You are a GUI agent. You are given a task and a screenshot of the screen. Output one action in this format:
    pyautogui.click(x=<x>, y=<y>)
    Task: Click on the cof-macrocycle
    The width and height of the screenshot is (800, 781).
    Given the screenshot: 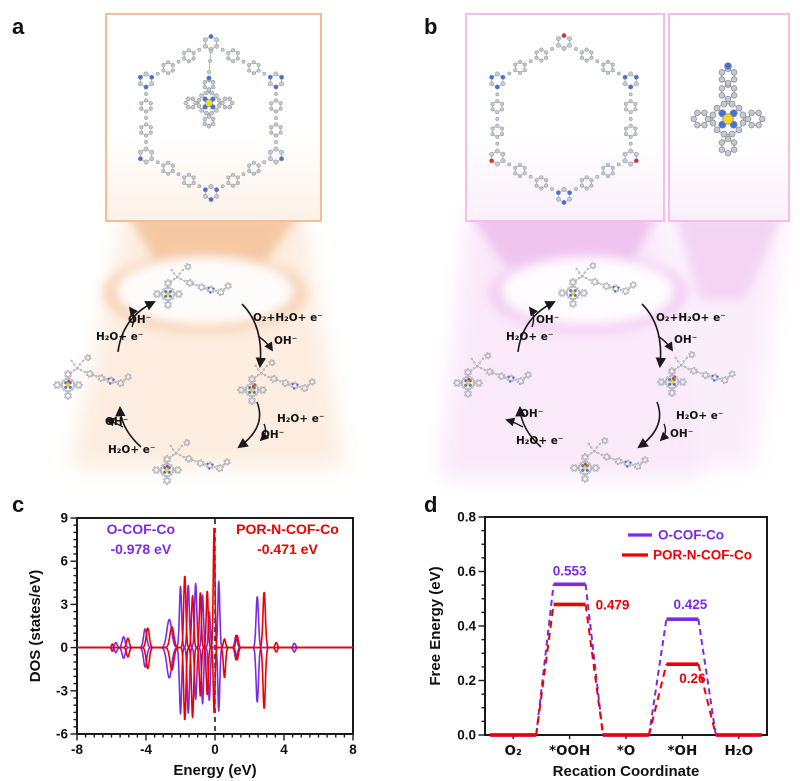 What is the action you would take?
    pyautogui.click(x=211, y=118)
    